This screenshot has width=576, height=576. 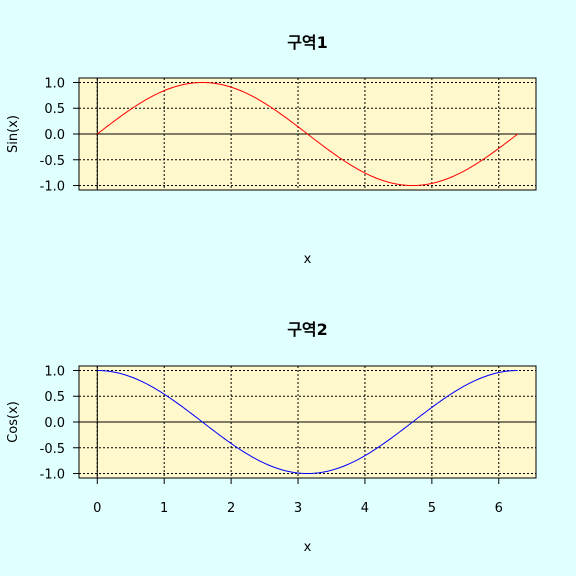 I want to click on chart-title: 구역2, so click(x=307, y=329).